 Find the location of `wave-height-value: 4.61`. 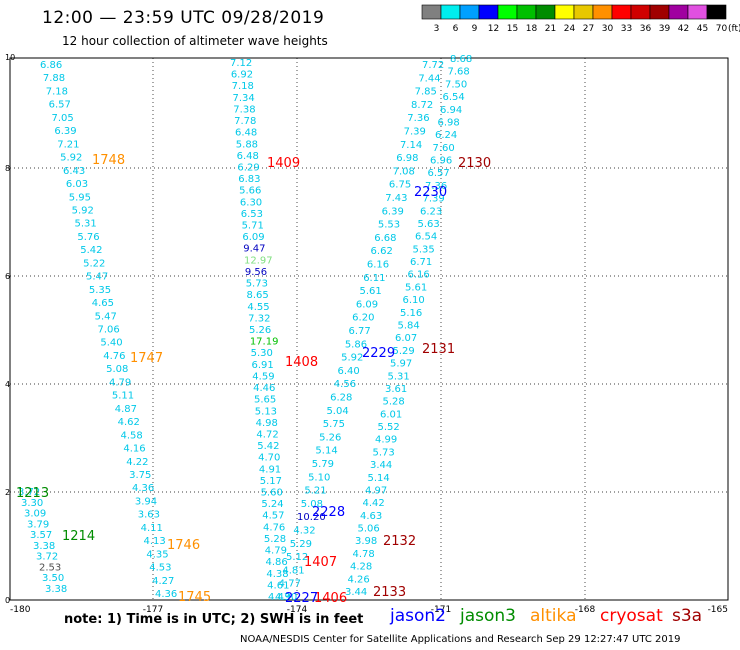

wave-height-value: 4.61 is located at coordinates (278, 585).